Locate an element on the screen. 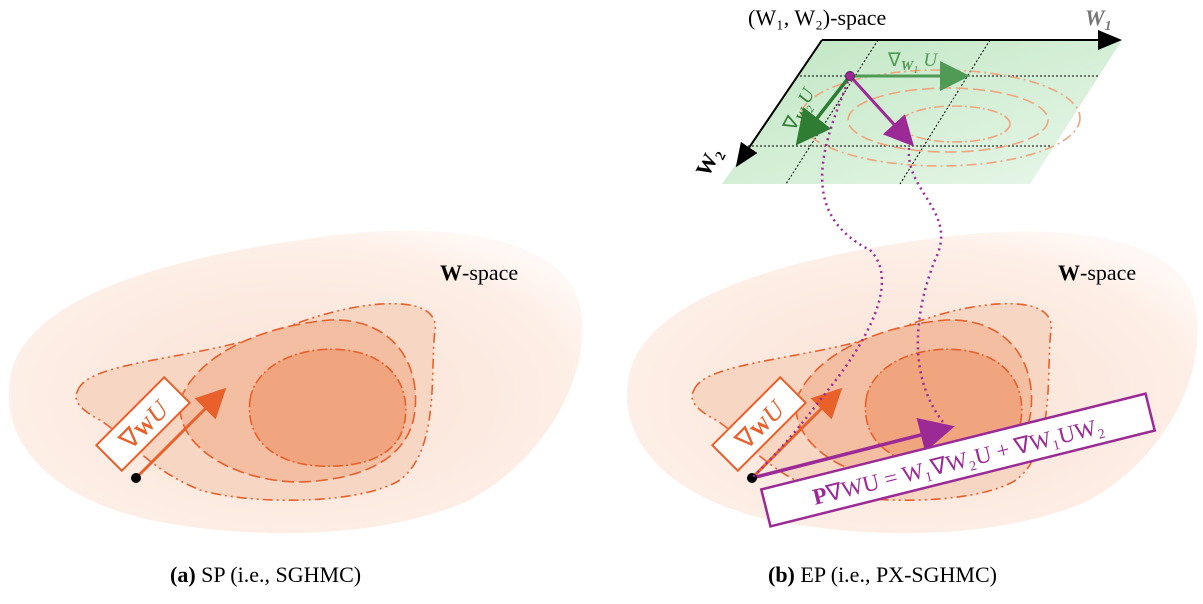 Image resolution: width=1203 pixels, height=604 pixels. gradient-label-box-b: ∇WU is located at coordinates (759, 424).